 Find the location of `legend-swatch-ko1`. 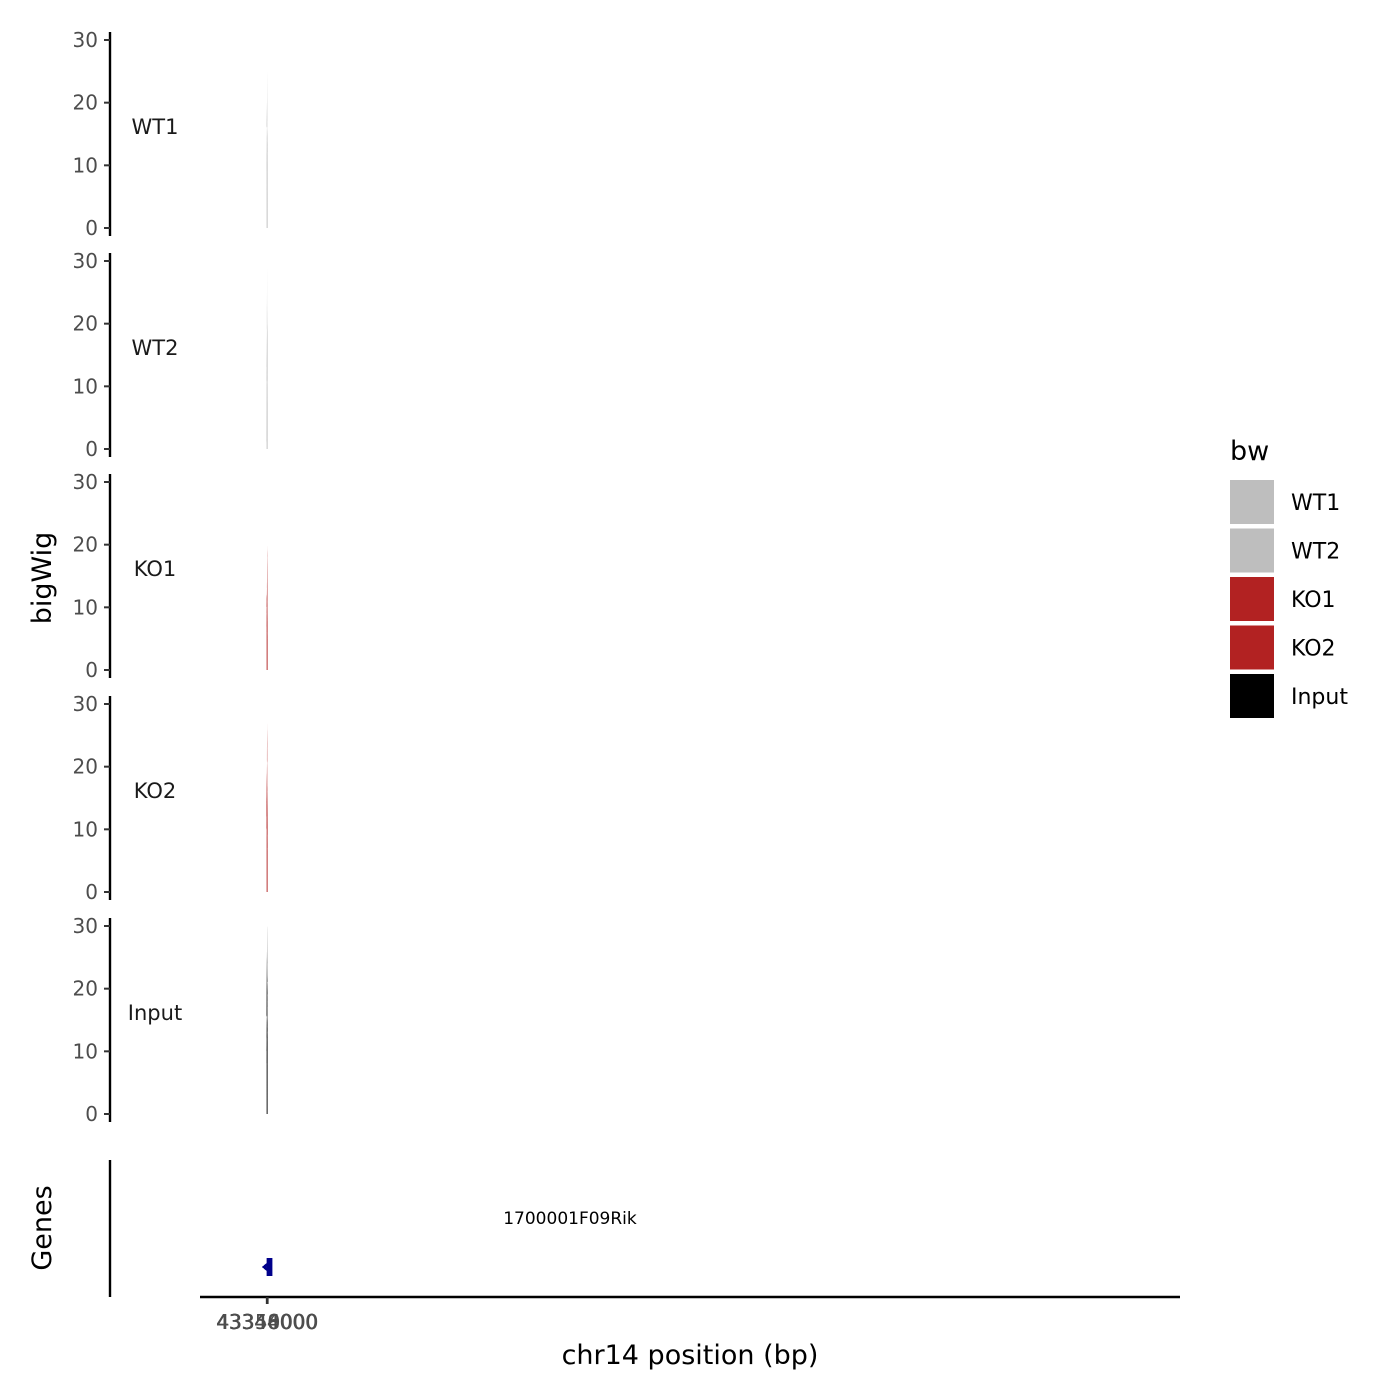

legend-swatch-ko1 is located at coordinates (1252, 599).